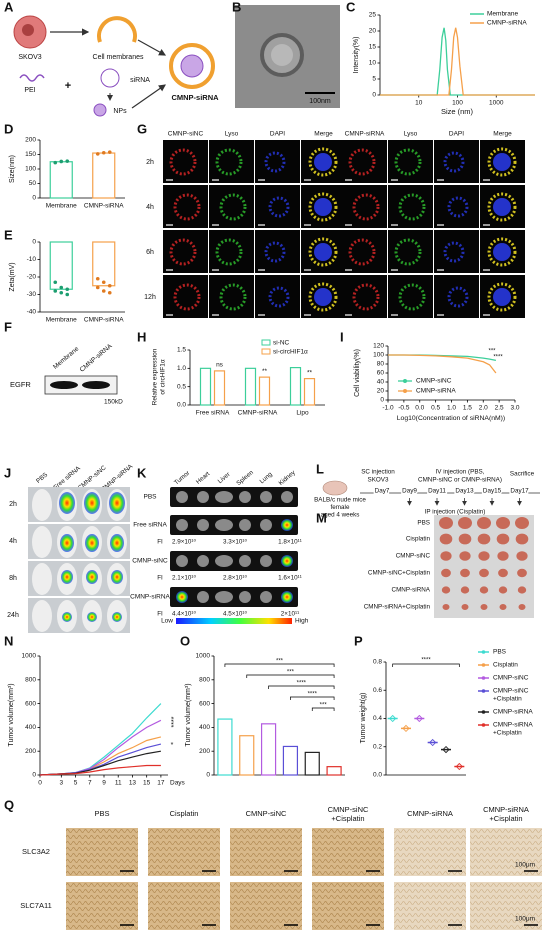 The image size is (544, 933). Describe the element at coordinates (455, 512) in the screenshot. I see `timeline-text: IP injection (Cisplatin)` at that location.